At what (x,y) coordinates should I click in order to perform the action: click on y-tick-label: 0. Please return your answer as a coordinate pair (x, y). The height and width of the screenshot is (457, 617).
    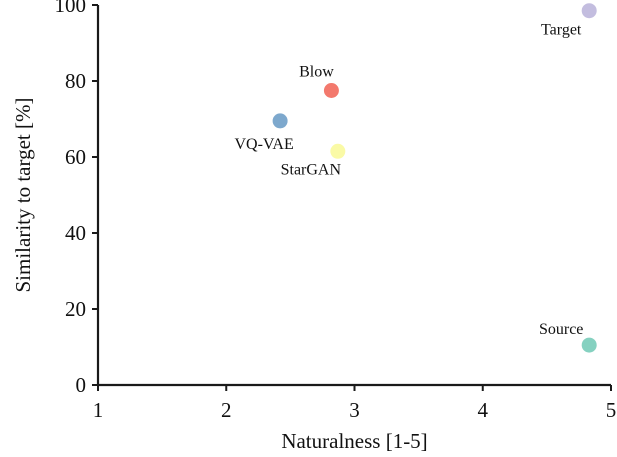
    Looking at the image, I should click on (81, 385).